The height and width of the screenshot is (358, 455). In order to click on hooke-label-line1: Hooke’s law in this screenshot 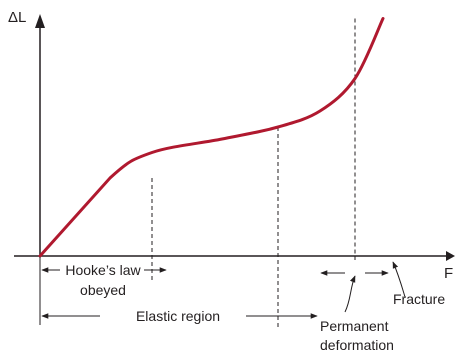, I will do `click(103, 270)`.